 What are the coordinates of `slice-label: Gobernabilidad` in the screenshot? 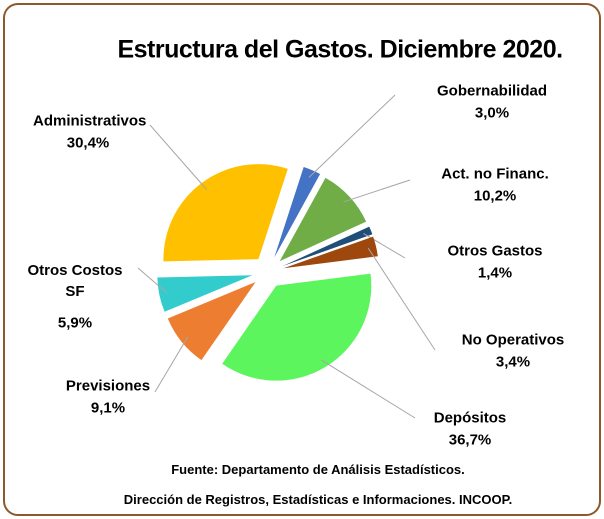 It's located at (492, 91).